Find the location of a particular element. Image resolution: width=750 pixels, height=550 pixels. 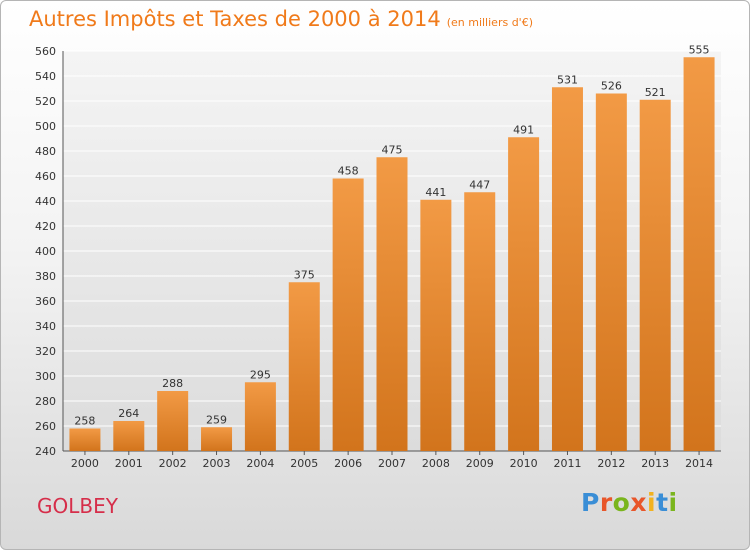

y-tick-label: 560 is located at coordinates (45, 51).